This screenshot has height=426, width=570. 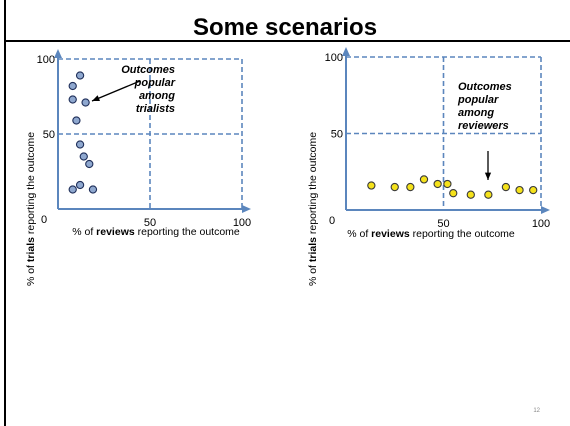 I want to click on page-number: 12, so click(x=536, y=411).